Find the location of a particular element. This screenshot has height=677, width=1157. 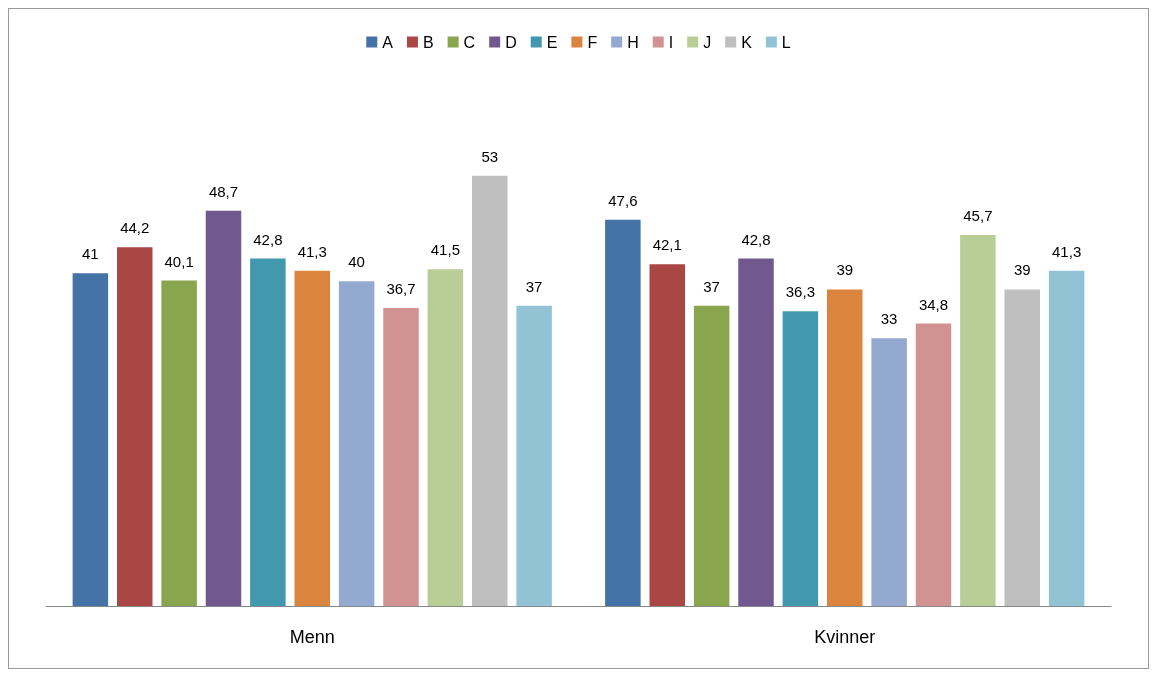

legend-label: C is located at coordinates (469, 42).